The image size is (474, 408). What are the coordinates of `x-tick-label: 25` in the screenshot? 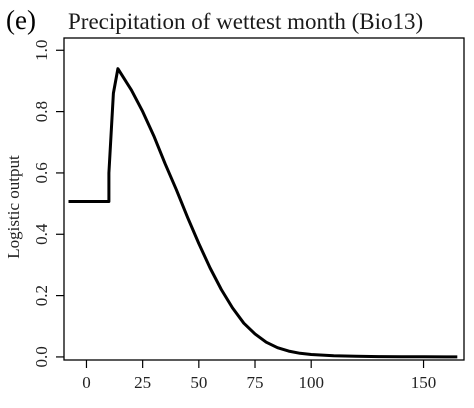 It's located at (142, 382).